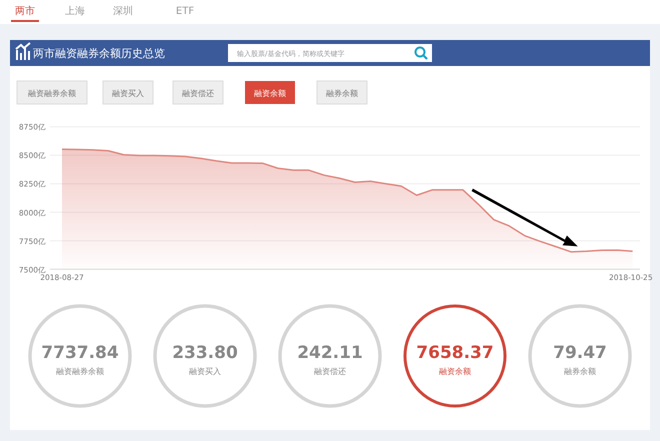 The image size is (660, 441). What do you see at coordinates (205, 353) in the screenshot?
I see `text: 233.80` at bounding box center [205, 353].